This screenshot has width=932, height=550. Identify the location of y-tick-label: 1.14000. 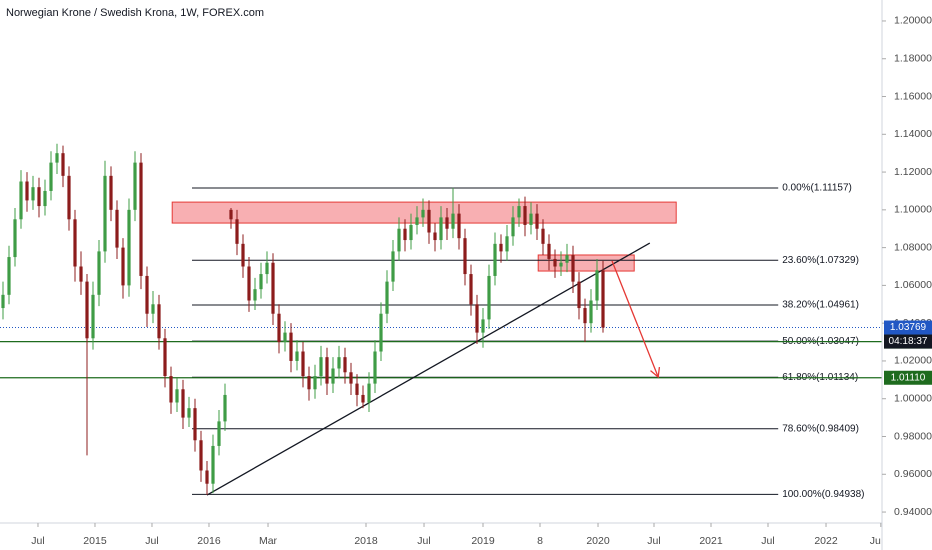
(913, 134).